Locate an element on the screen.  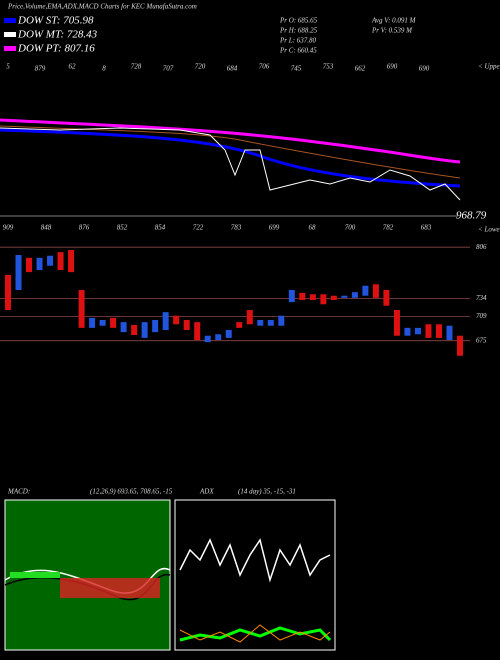
top-label: 707 is located at coordinates (168, 69).